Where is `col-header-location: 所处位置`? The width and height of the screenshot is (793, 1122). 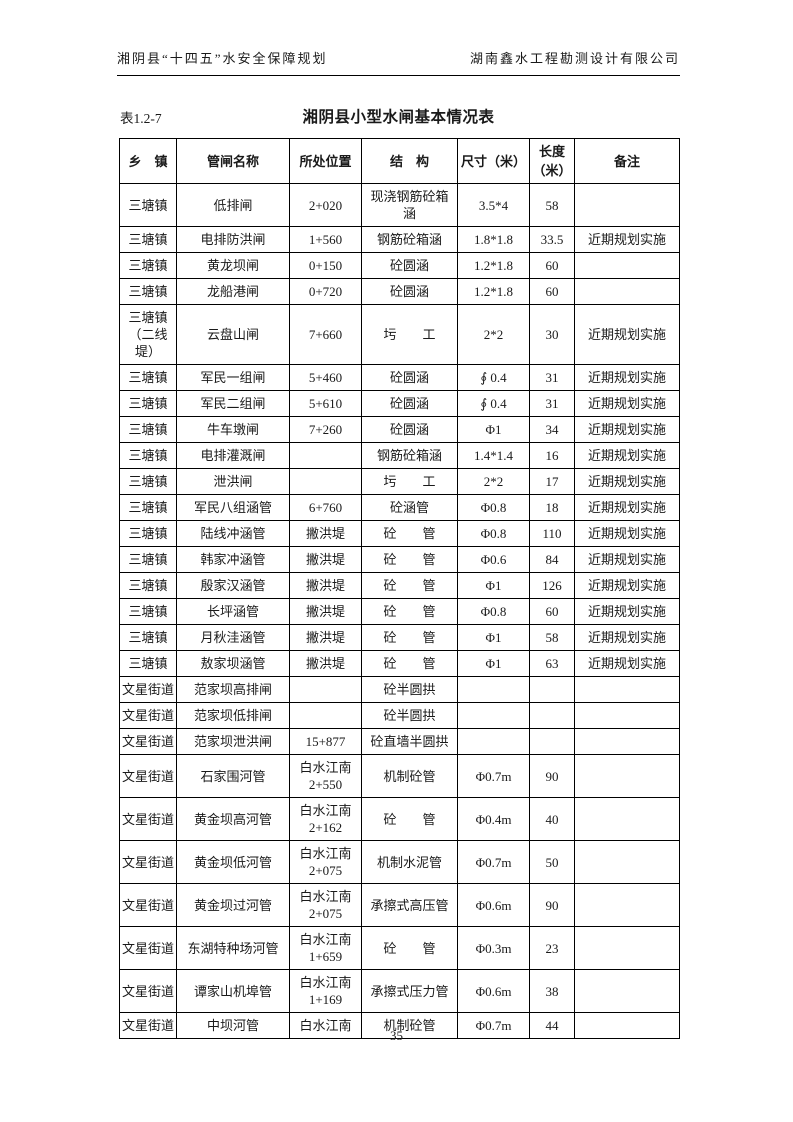
col-header-location: 所处位置 is located at coordinates (325, 161).